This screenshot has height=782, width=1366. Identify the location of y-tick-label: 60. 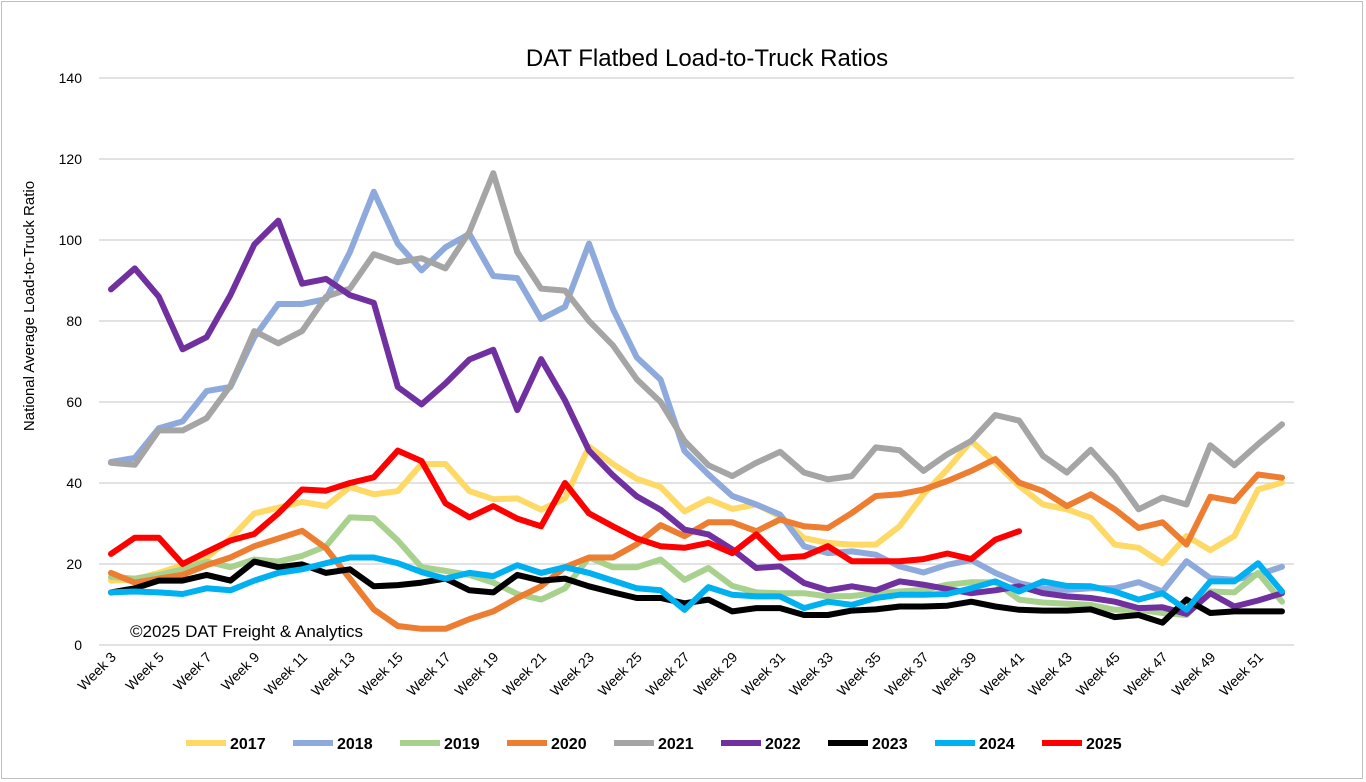
(74, 402).